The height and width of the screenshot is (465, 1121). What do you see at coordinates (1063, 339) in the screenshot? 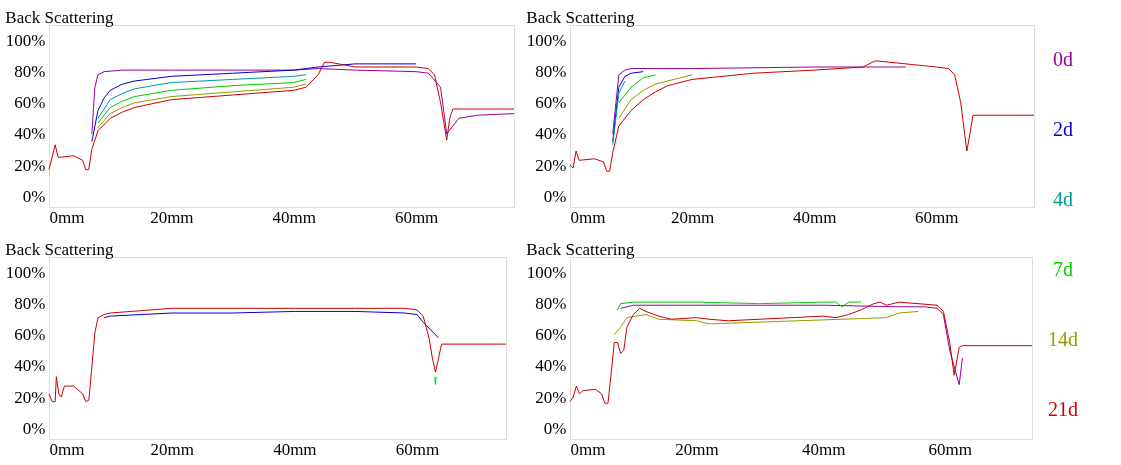
I see `text: 14d` at bounding box center [1063, 339].